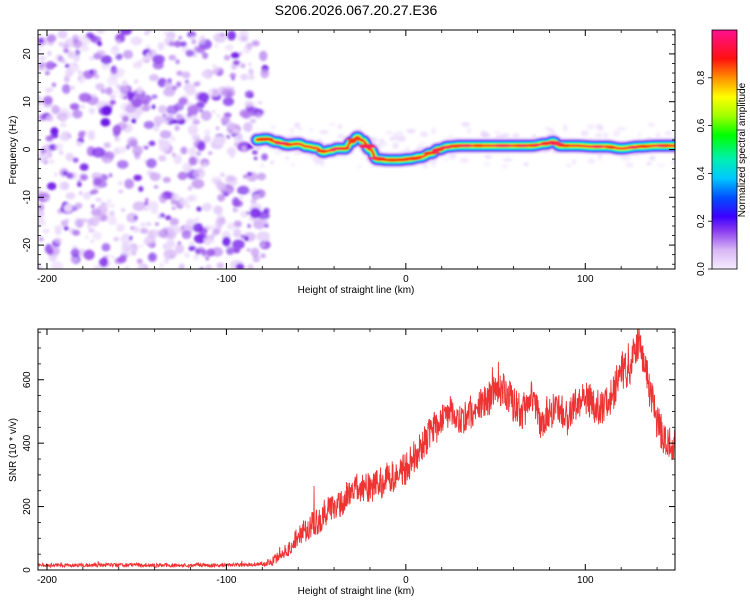 The width and height of the screenshot is (750, 600). Describe the element at coordinates (585, 580) in the screenshot. I see `x-tick-label: 100` at that location.